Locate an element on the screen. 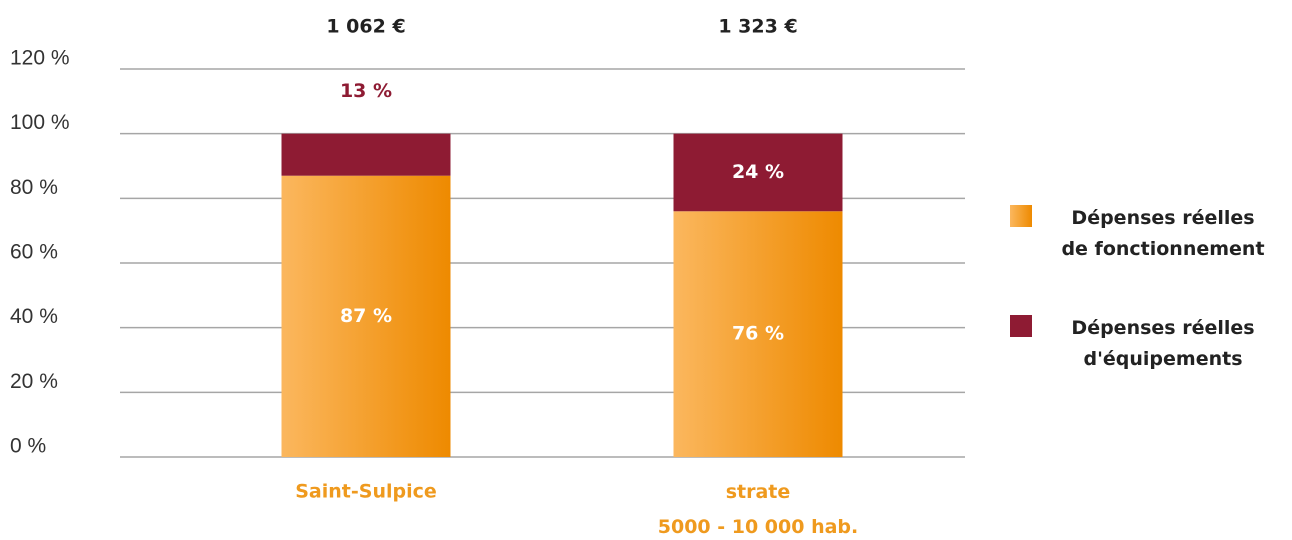  x-tick-label: Saint-Sulpice is located at coordinates (366, 492).